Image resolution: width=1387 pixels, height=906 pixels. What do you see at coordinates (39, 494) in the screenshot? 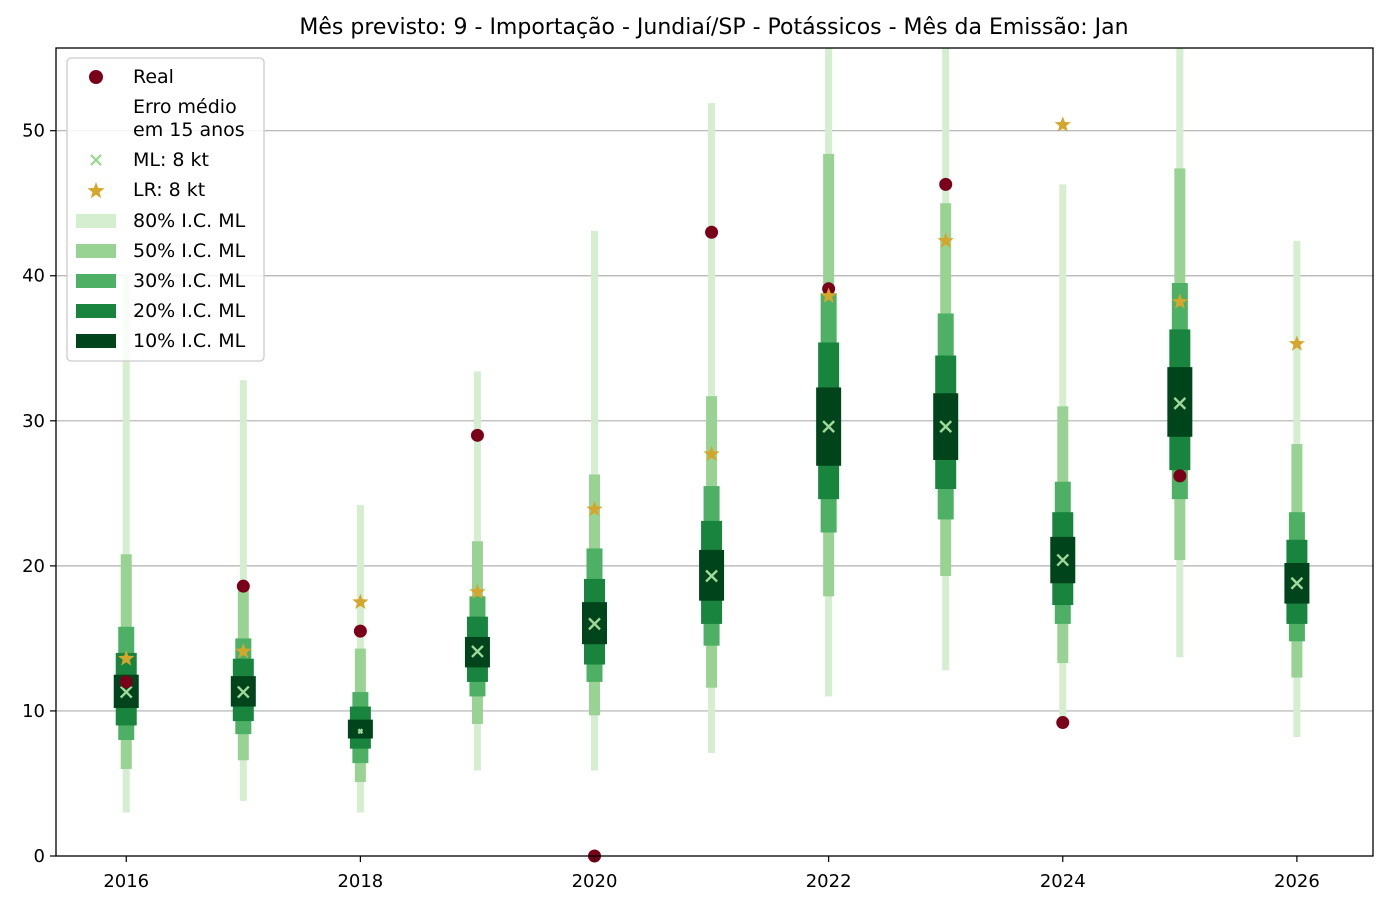
I see `y-axis-ticks: 0 10 20 30 40 50` at bounding box center [39, 494].